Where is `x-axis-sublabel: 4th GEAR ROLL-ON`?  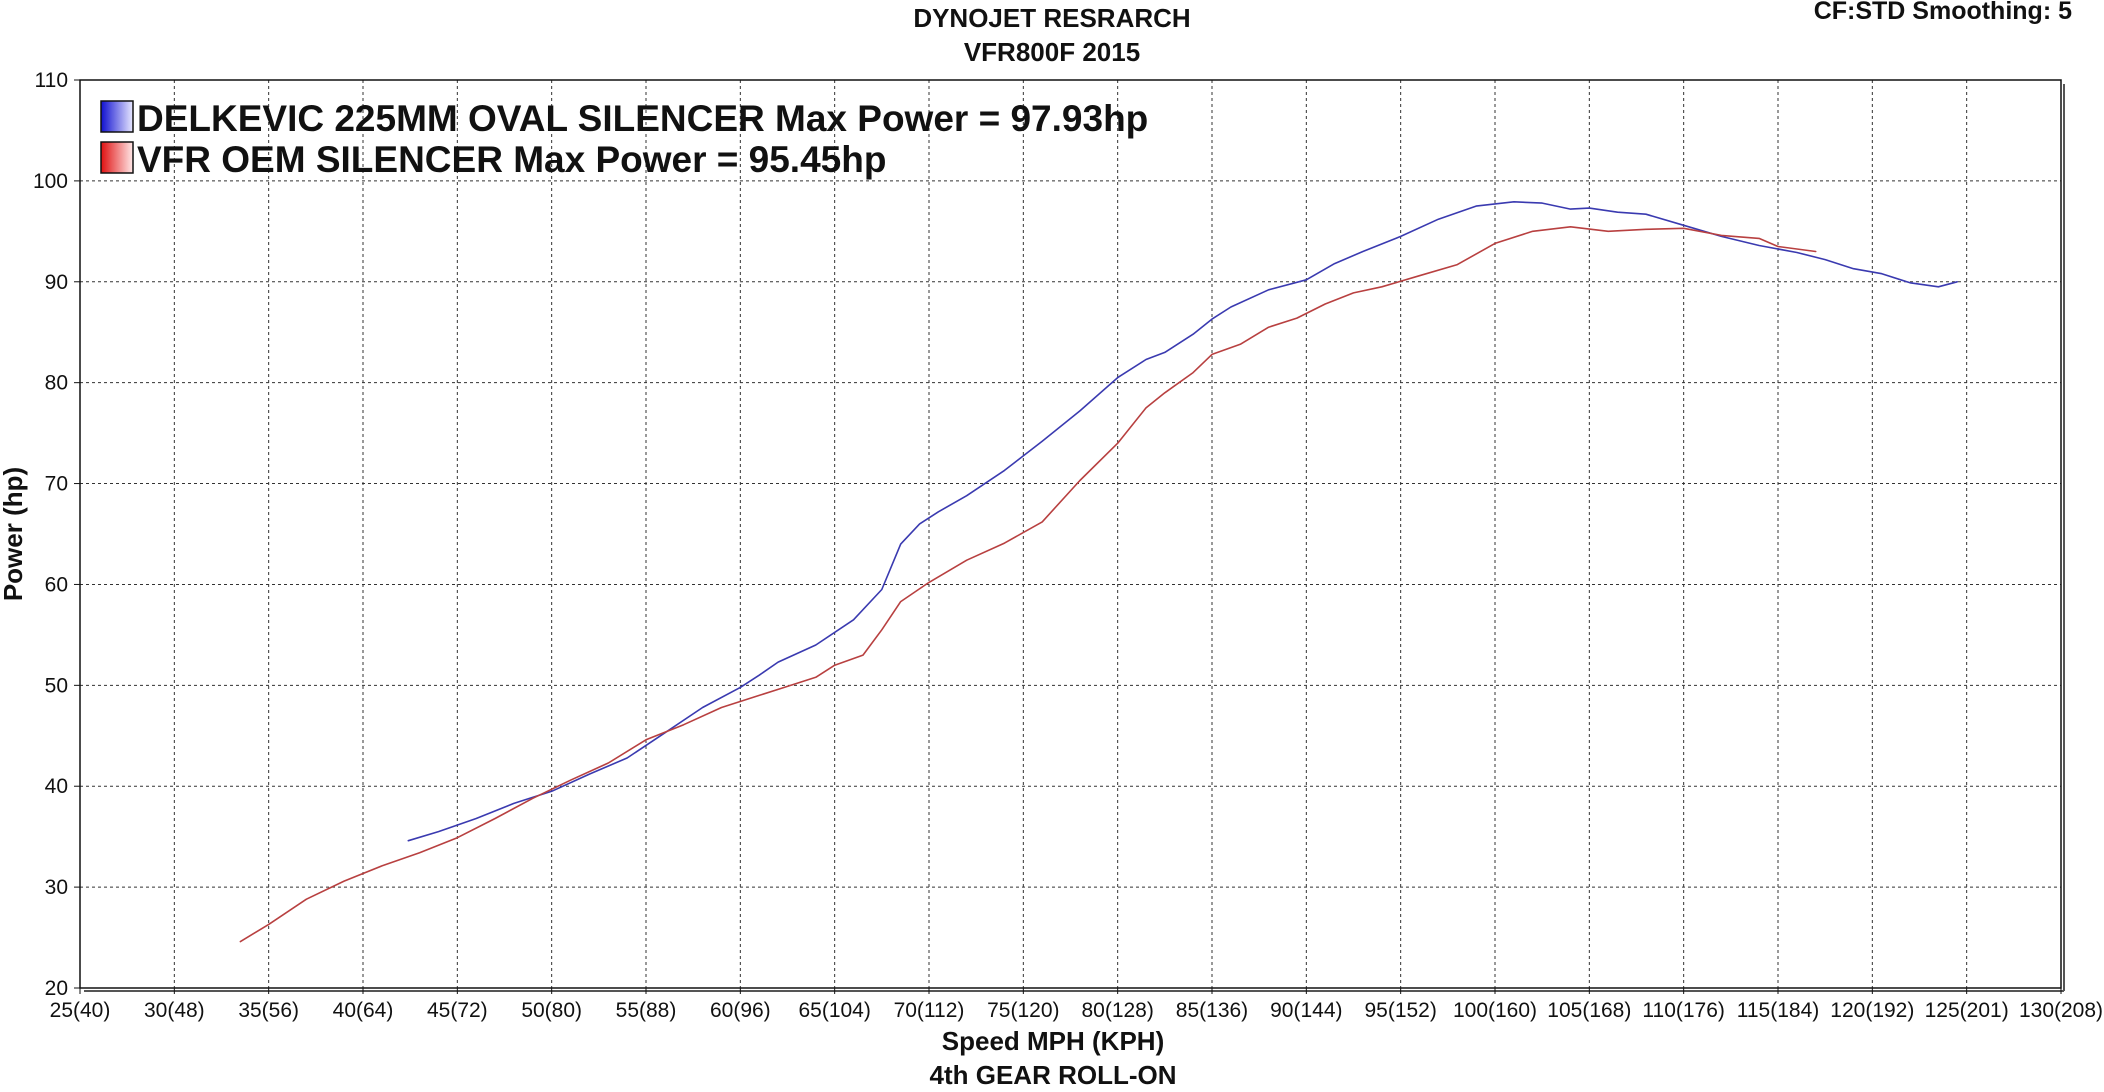 x-axis-sublabel: 4th GEAR ROLL-ON is located at coordinates (1053, 1073).